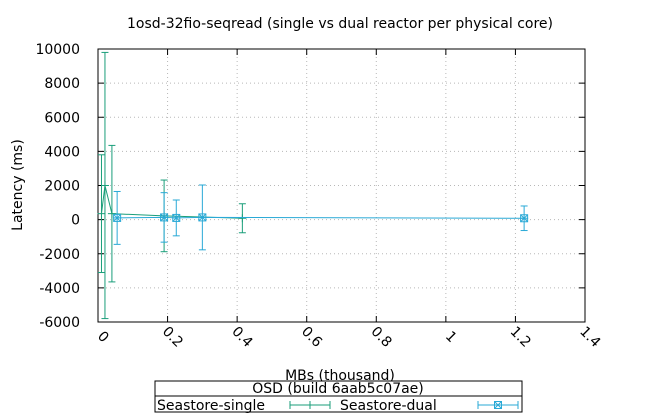  What do you see at coordinates (589, 337) in the screenshot?
I see `x-tick-label: 1.4` at bounding box center [589, 337].